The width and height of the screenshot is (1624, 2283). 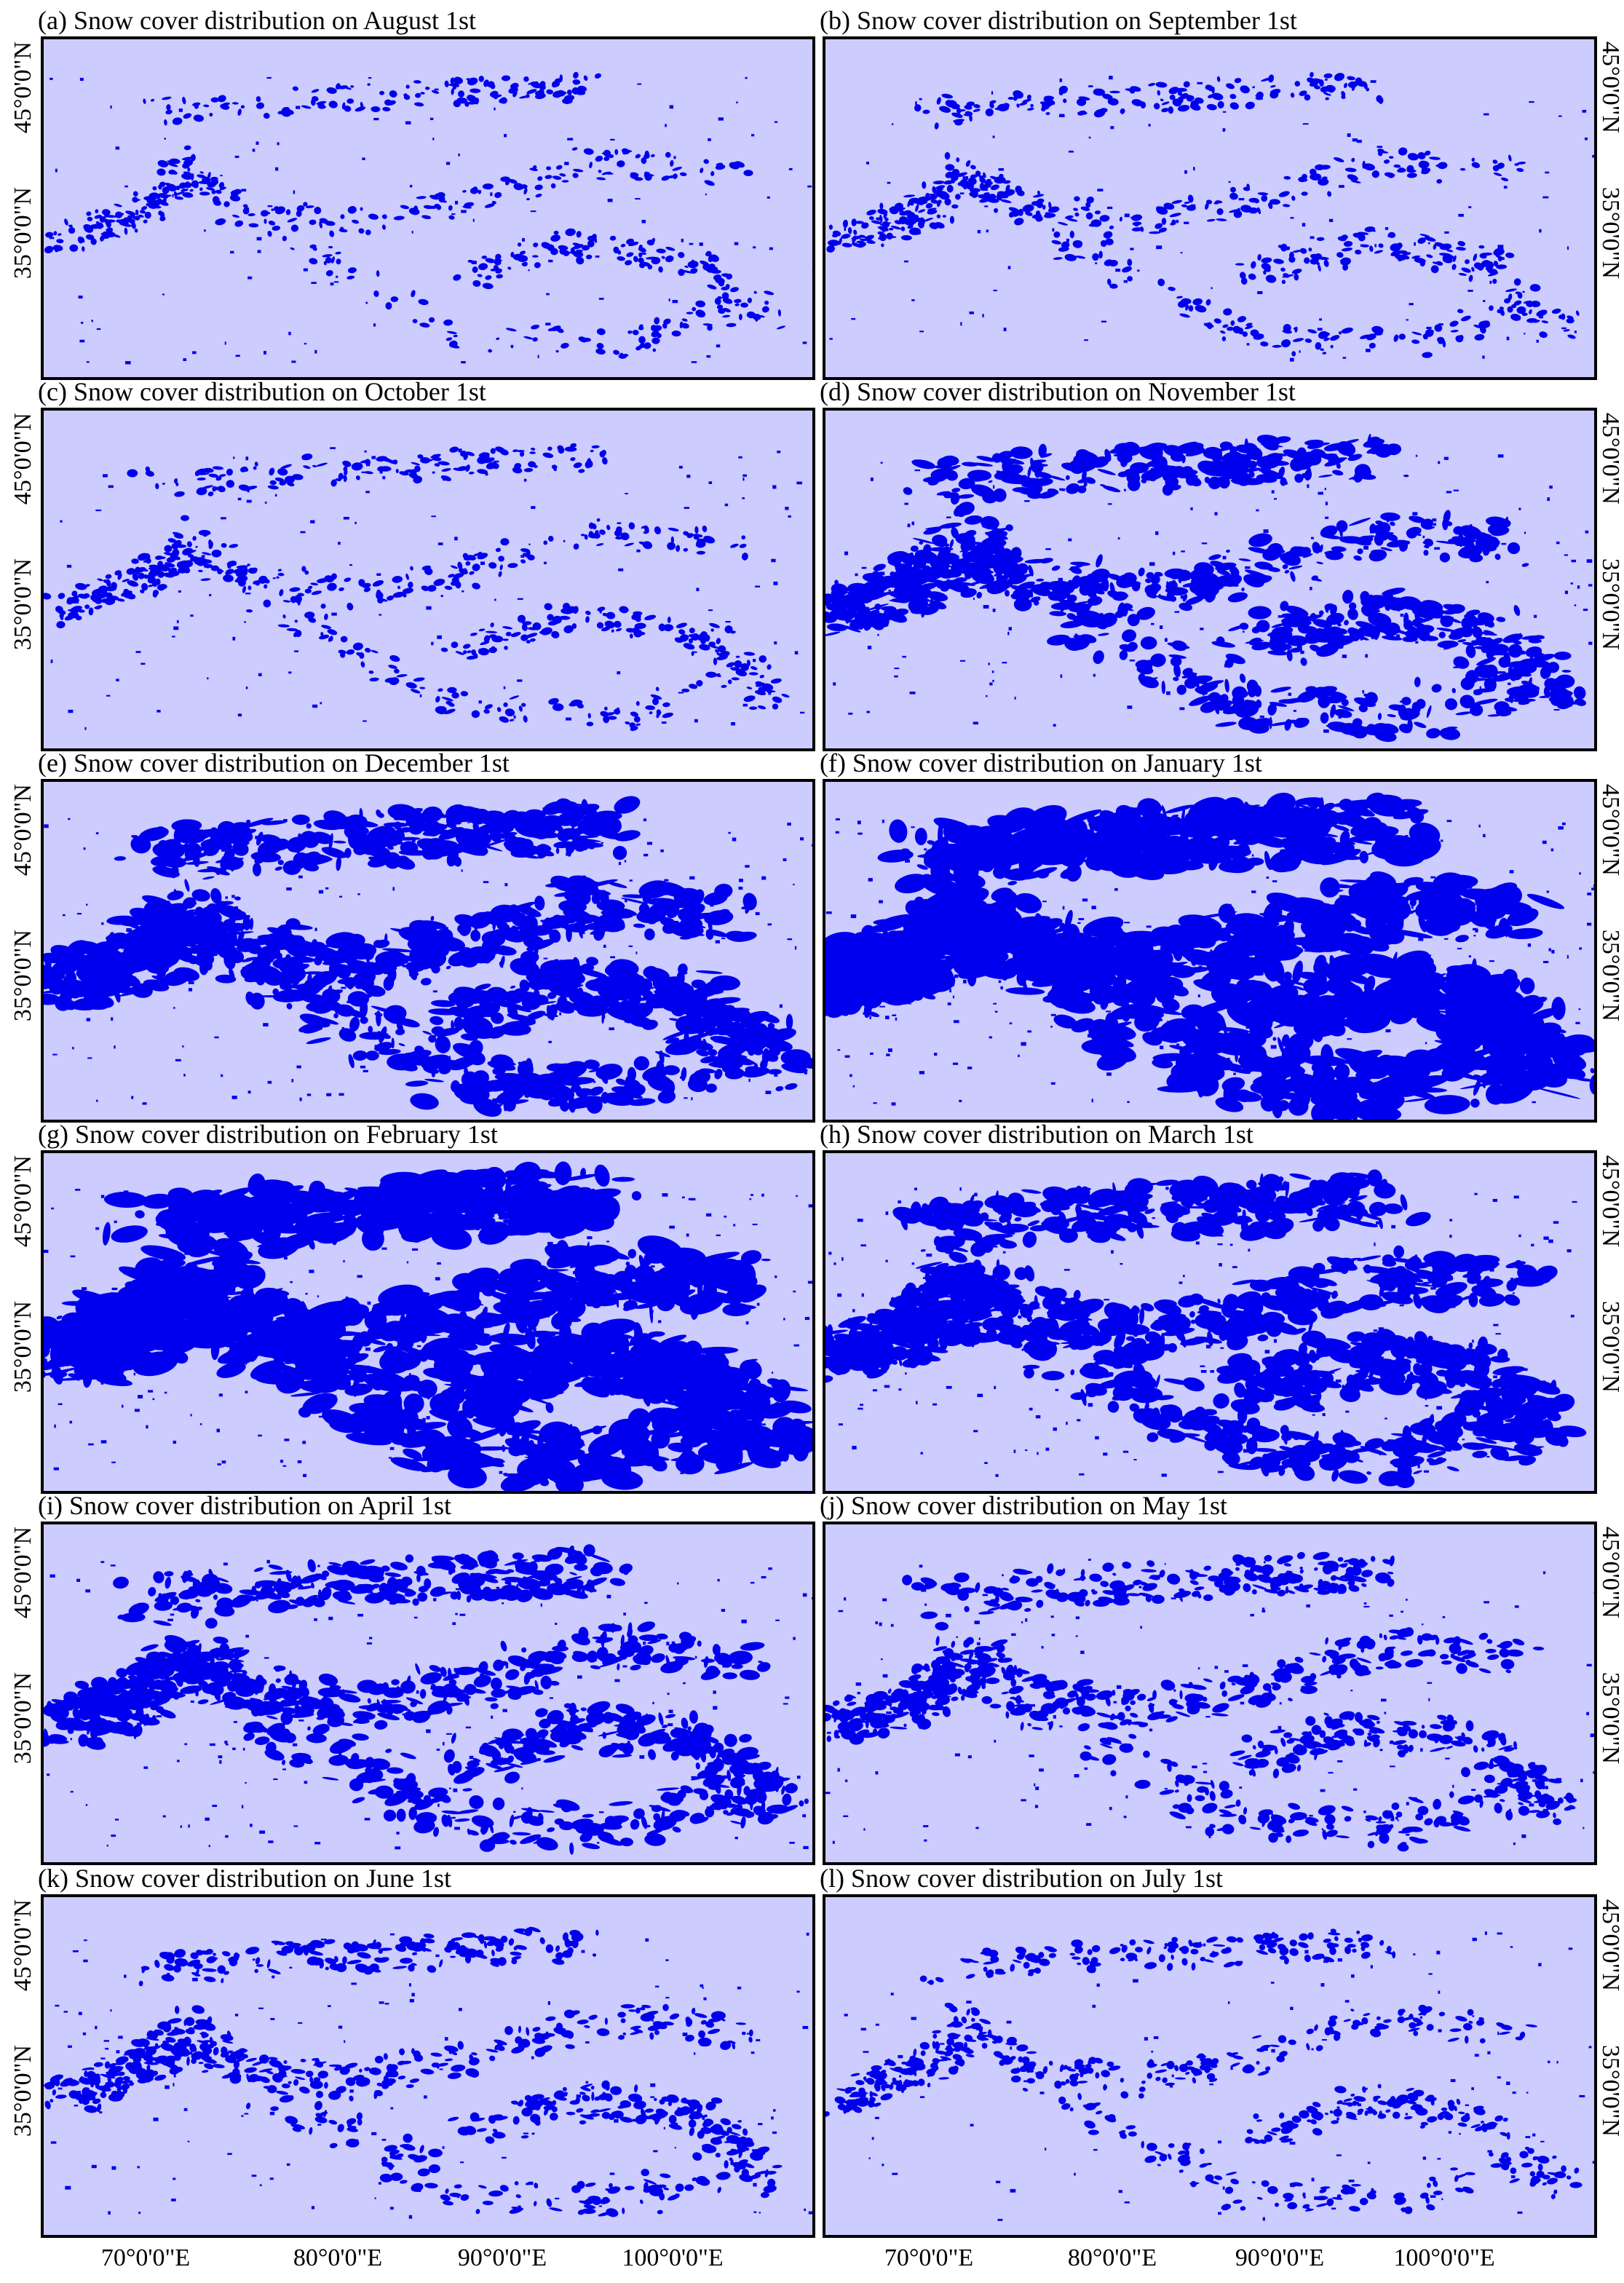 I want to click on latitude-label: 35°0'0"N, so click(x=22, y=233).